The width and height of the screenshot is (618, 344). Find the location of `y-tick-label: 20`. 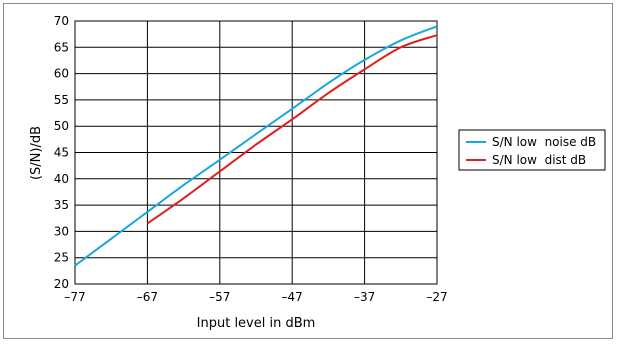

y-tick-label: 20 is located at coordinates (61, 284).